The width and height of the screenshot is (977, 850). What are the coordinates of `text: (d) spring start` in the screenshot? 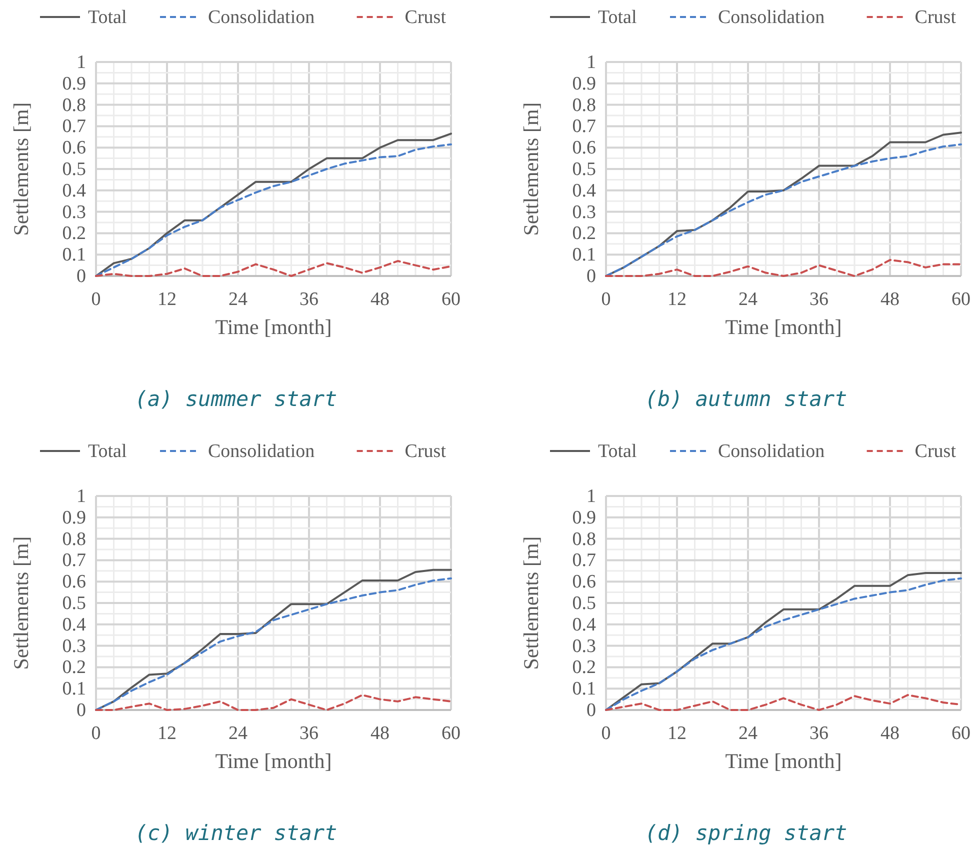 It's located at (746, 833).